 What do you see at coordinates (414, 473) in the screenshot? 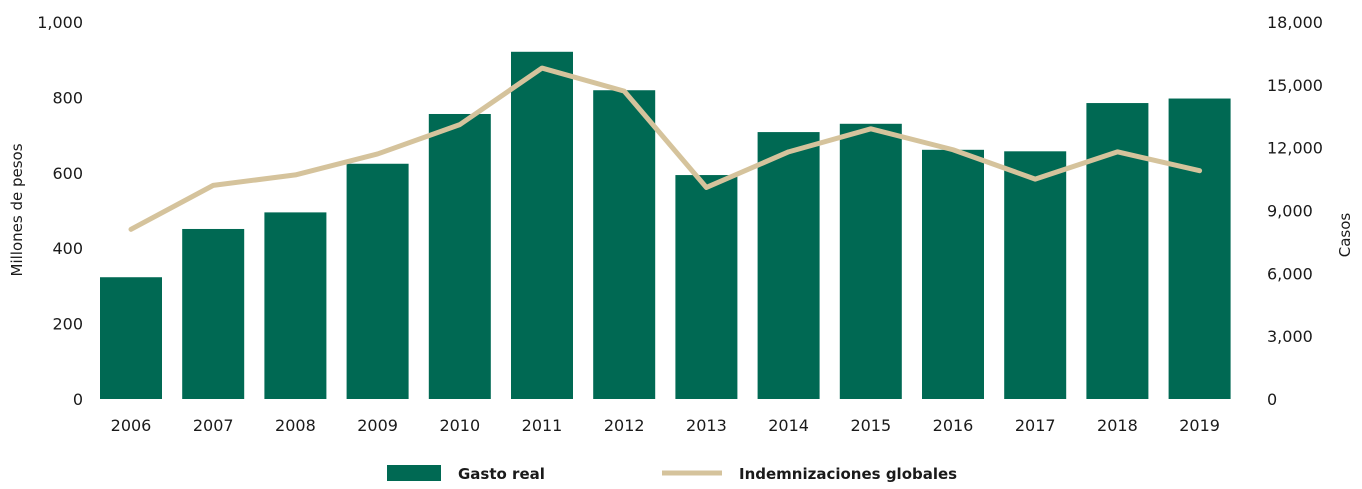
I see `legend-bar-swatch` at bounding box center [414, 473].